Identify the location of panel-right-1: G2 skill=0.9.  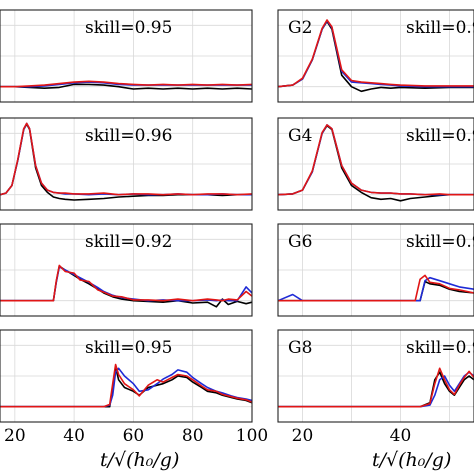
(375, 56).